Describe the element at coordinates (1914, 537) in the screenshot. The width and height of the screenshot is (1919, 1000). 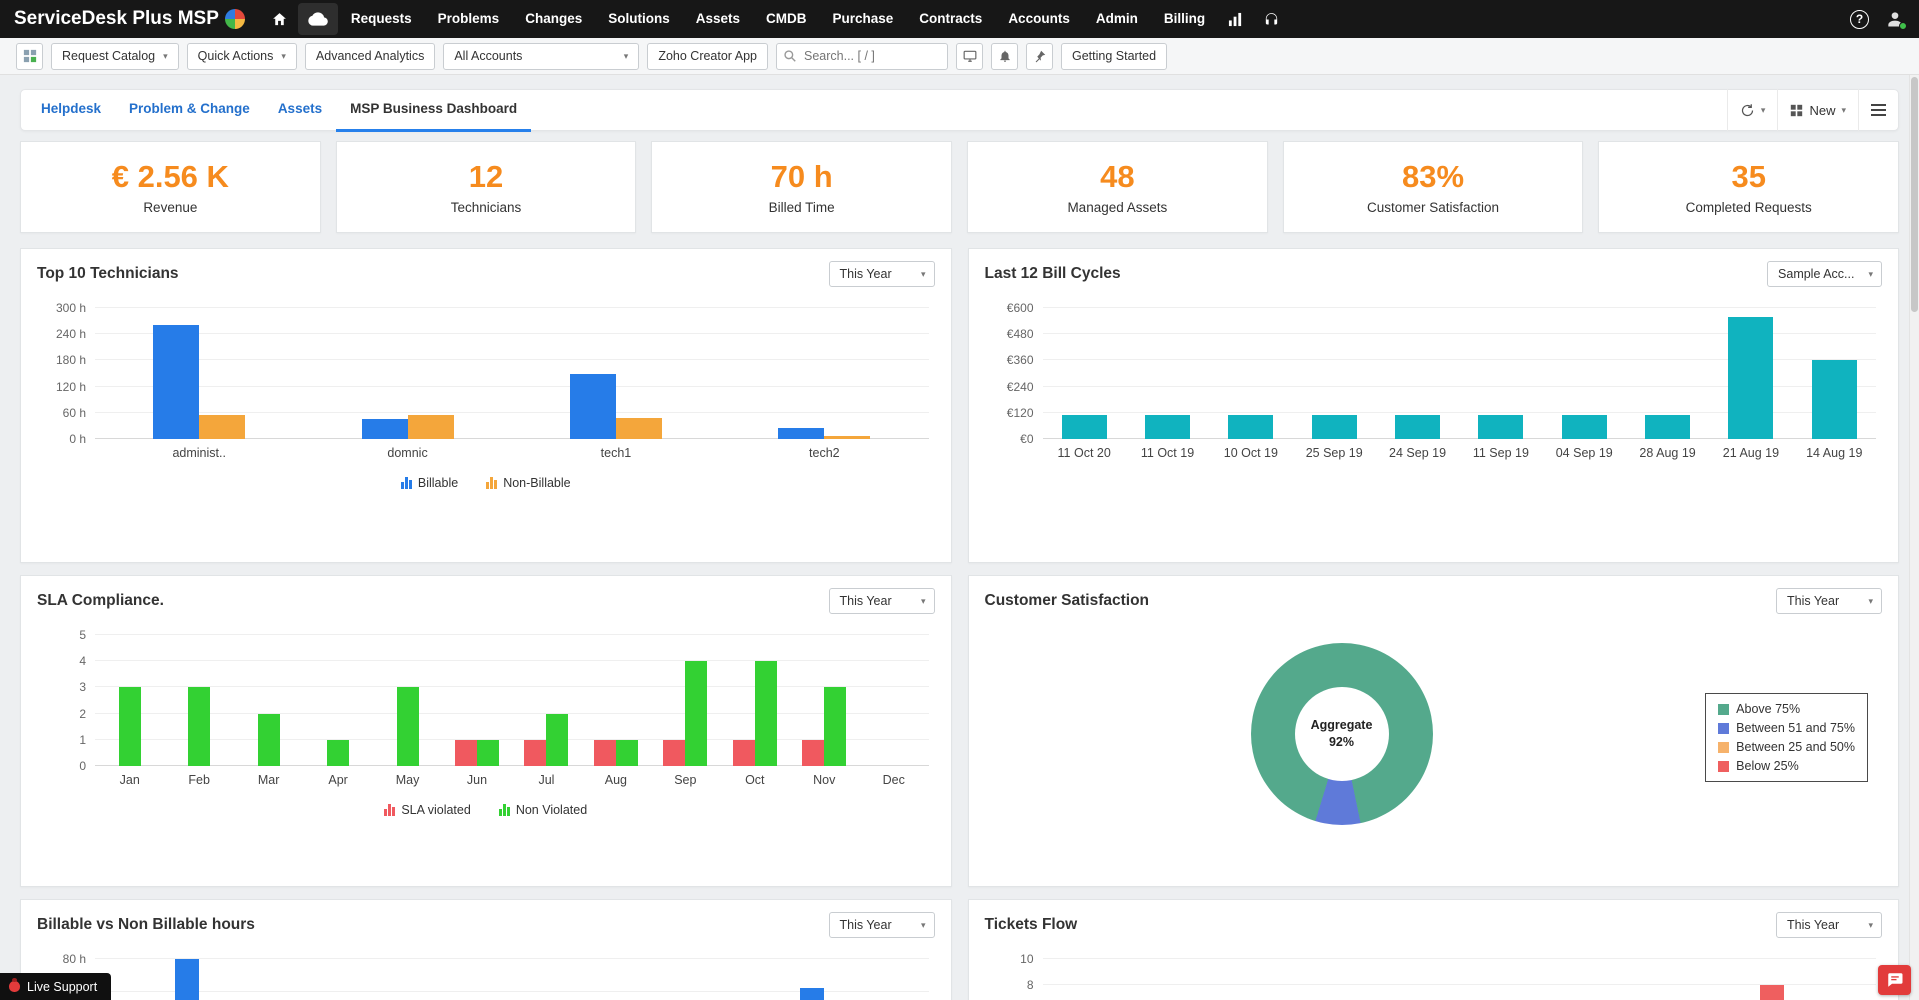
I see `vertical-scrollbar` at that location.